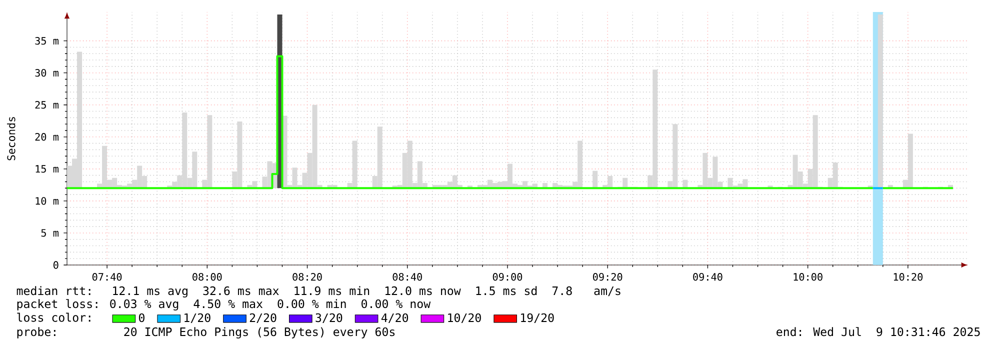 Image resolution: width=997 pixels, height=347 pixels. I want to click on x-tick-label: 09:00, so click(507, 277).